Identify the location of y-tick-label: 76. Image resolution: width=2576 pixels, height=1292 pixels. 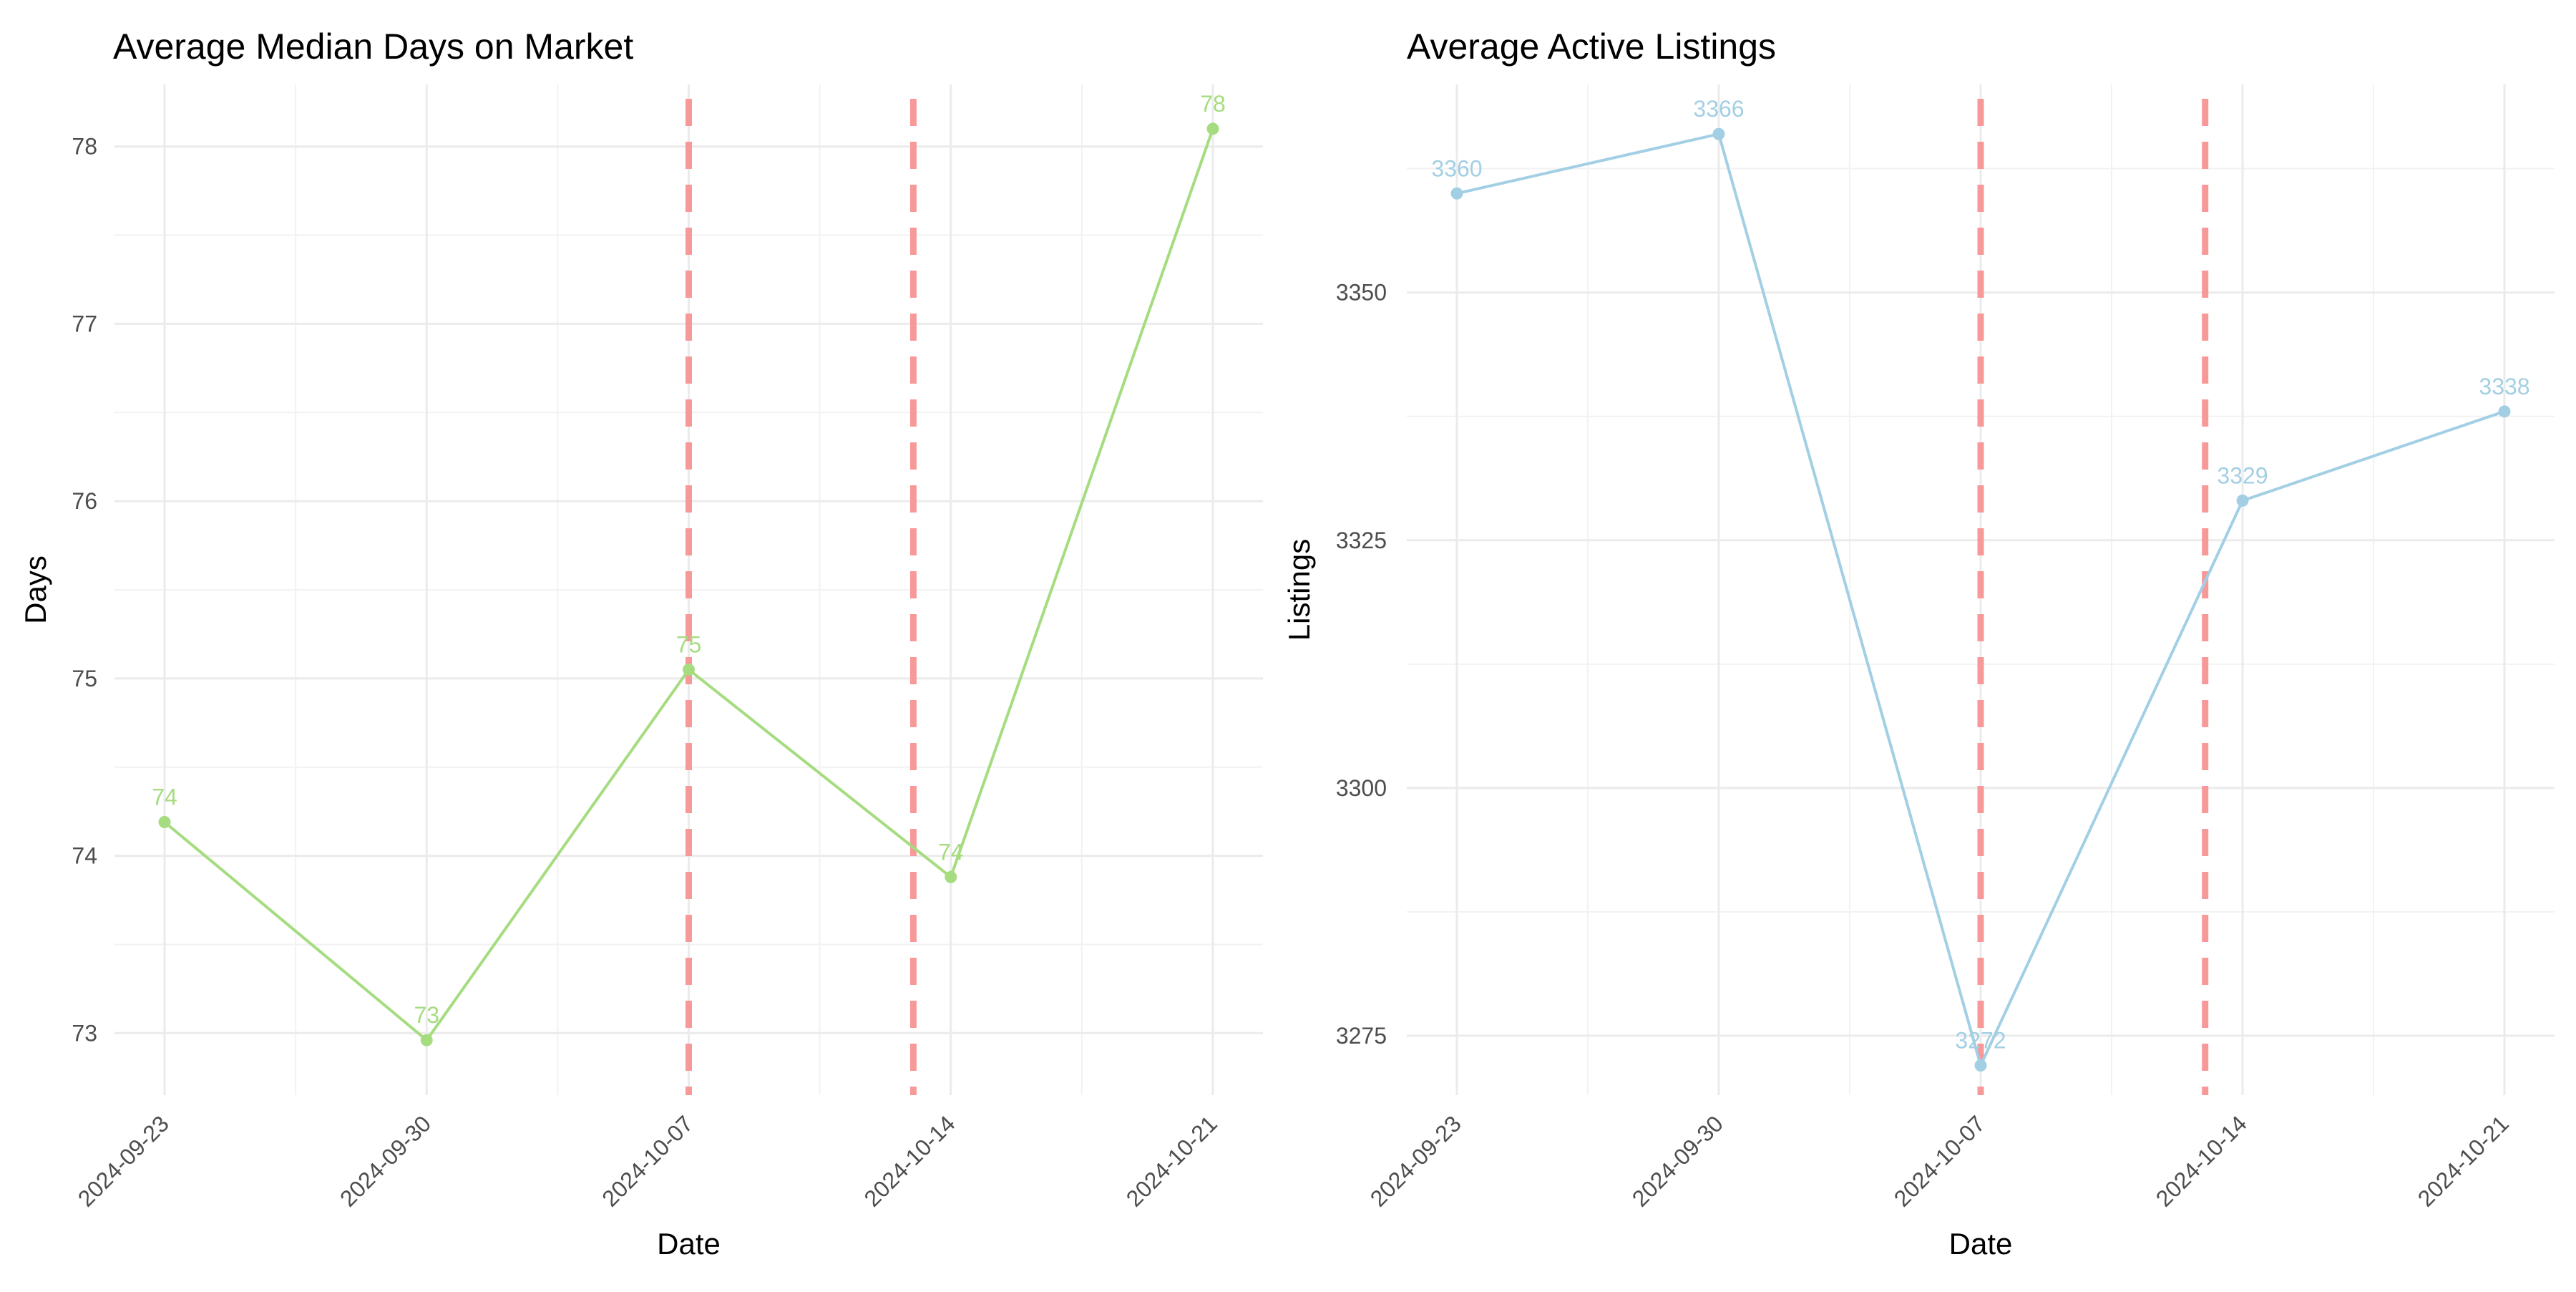
(84, 501).